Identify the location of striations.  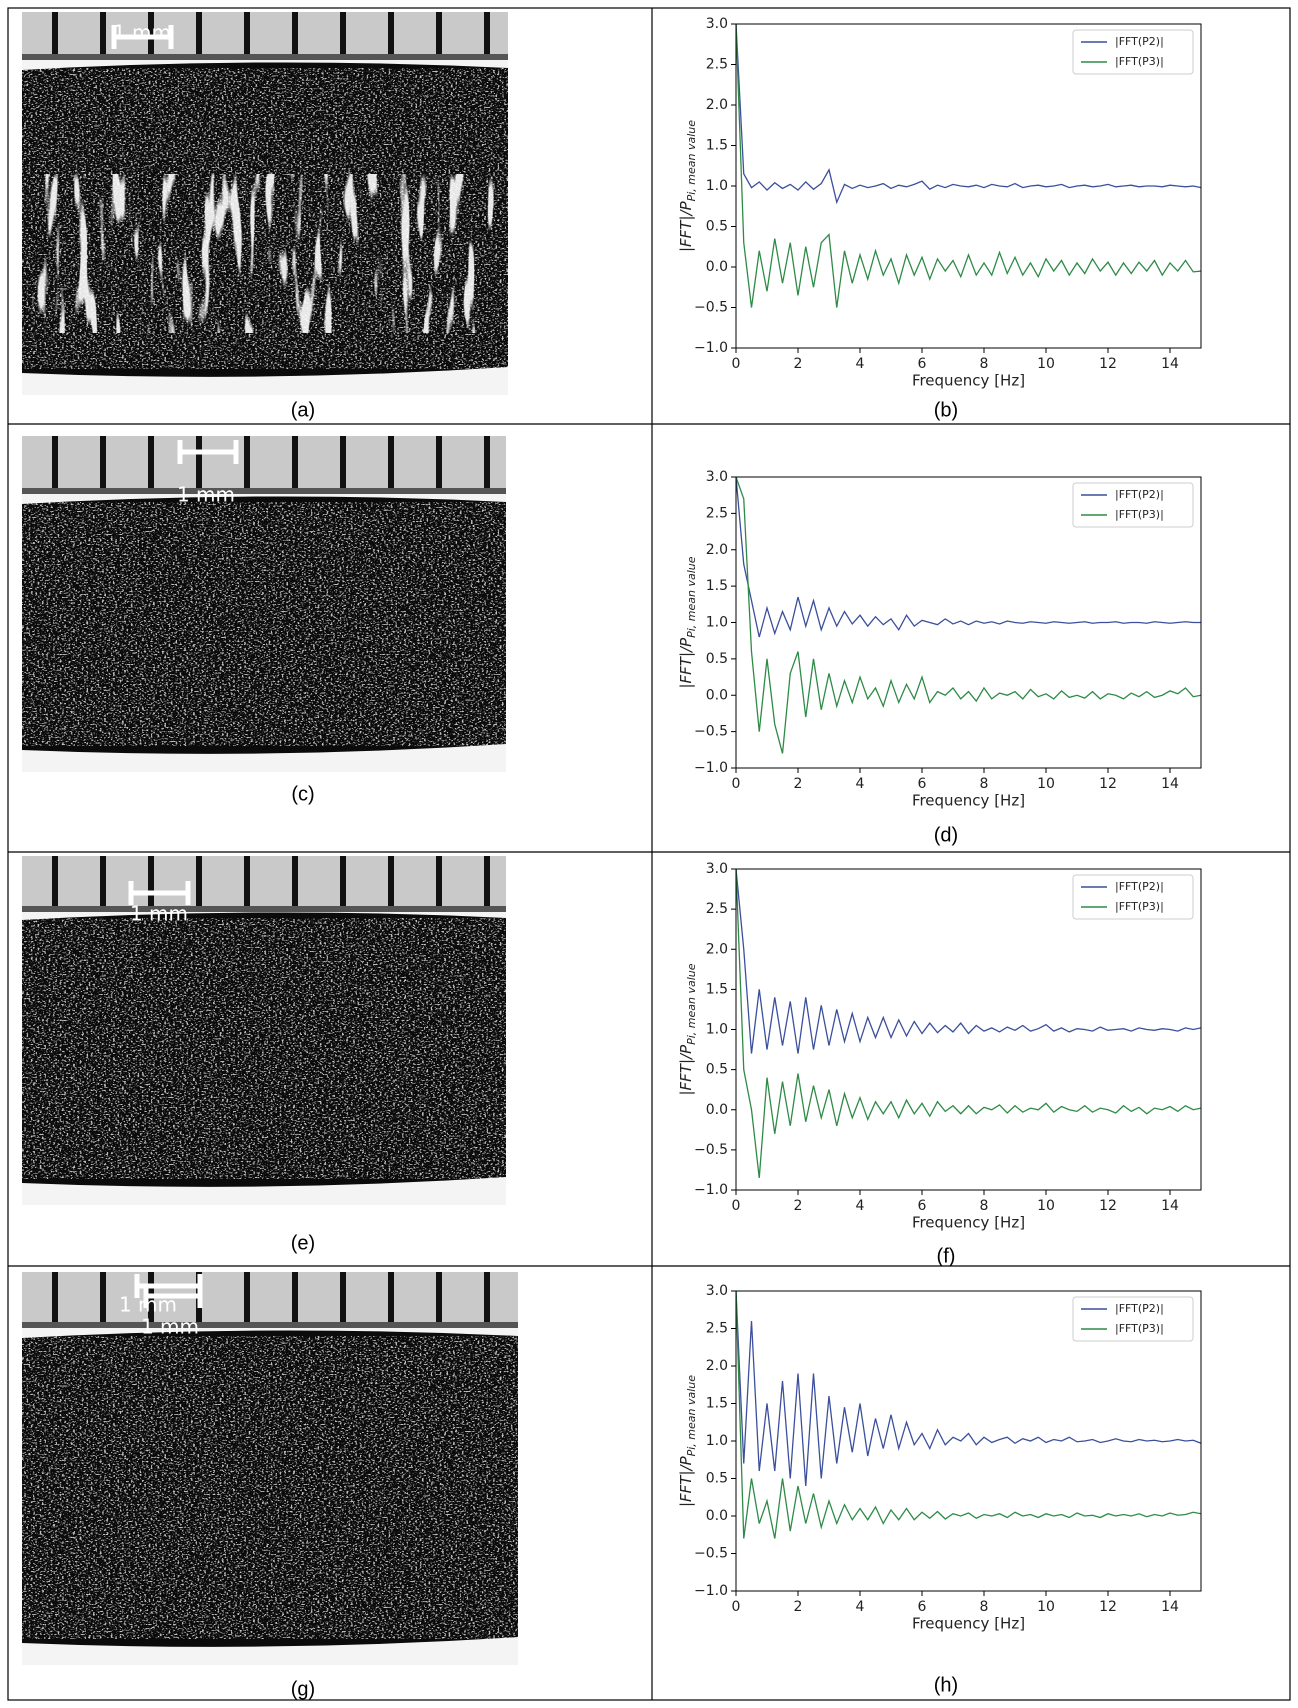
(265, 253).